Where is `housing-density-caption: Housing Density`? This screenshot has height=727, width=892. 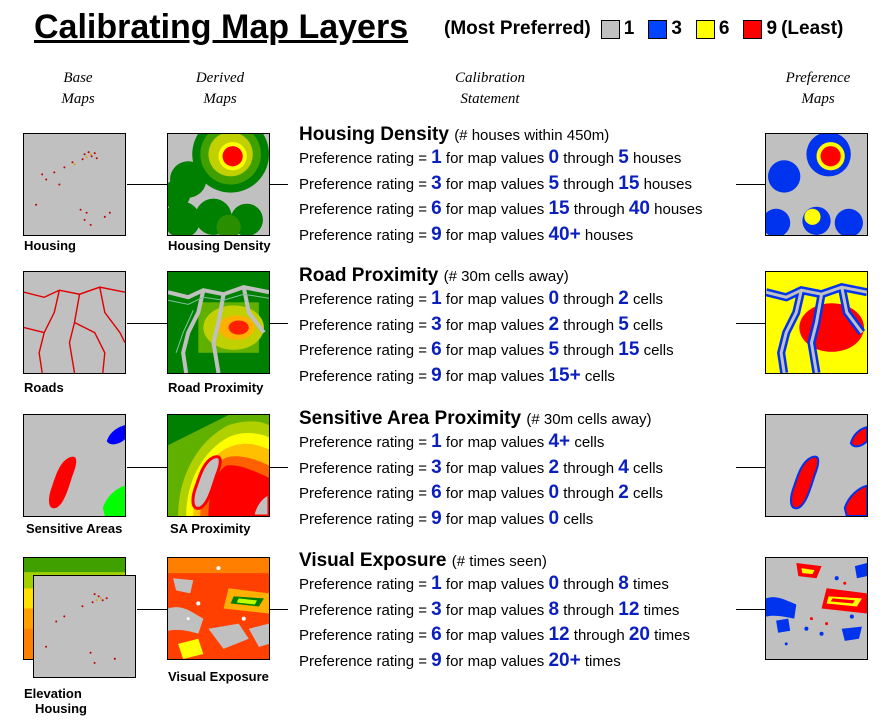 housing-density-caption: Housing Density is located at coordinates (219, 245).